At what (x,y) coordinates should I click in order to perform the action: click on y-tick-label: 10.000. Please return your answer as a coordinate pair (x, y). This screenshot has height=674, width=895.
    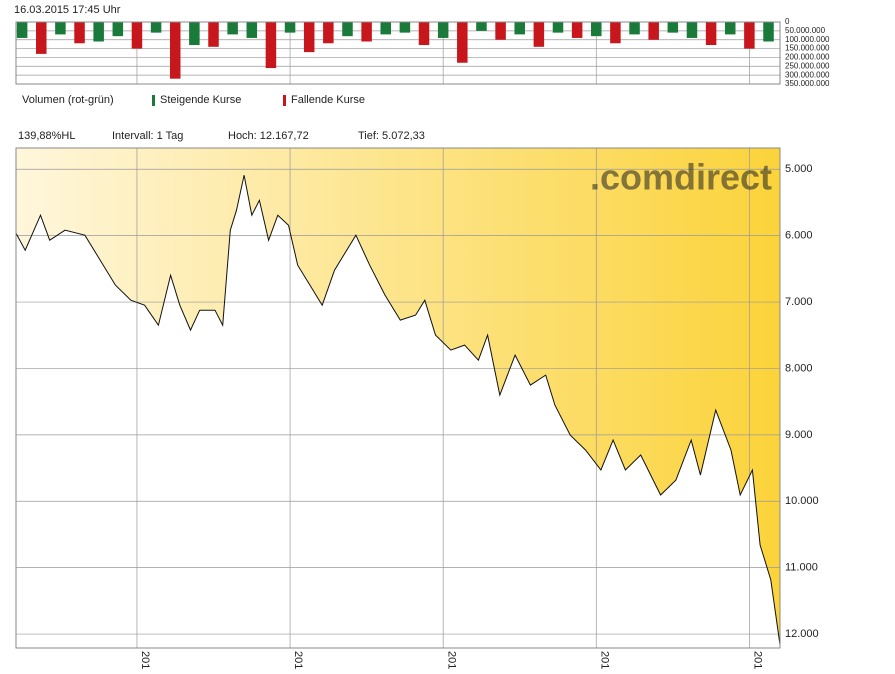
    Looking at the image, I should click on (802, 501).